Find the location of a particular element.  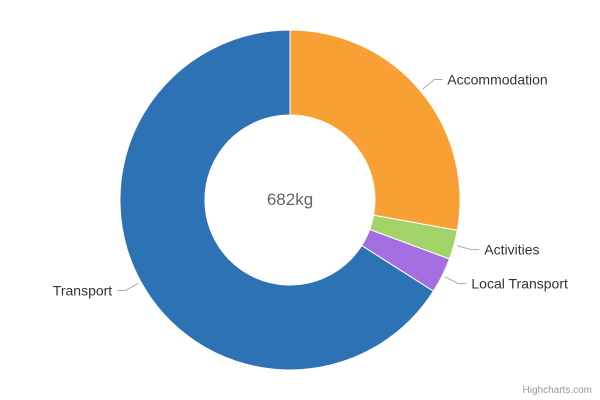

center-total-label: 682kg is located at coordinates (290, 199).